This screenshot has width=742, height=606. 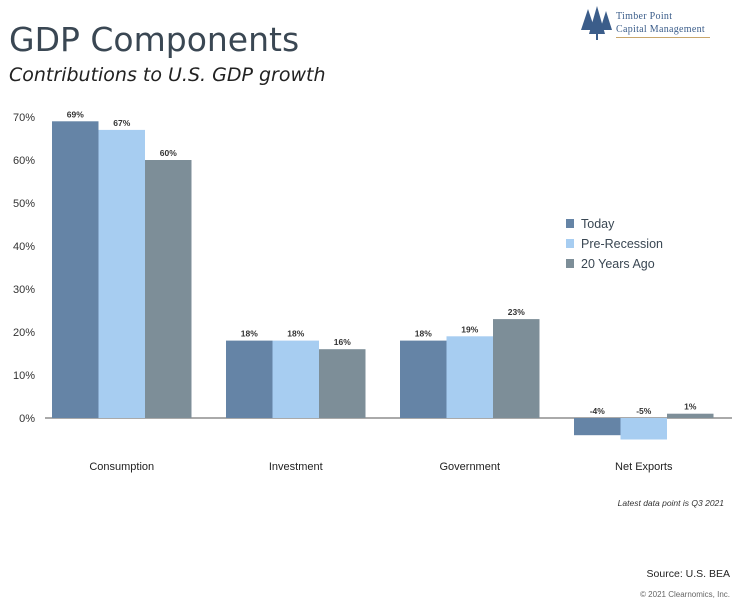 What do you see at coordinates (644, 16) in the screenshot?
I see `logo-line-1: Timber Point` at bounding box center [644, 16].